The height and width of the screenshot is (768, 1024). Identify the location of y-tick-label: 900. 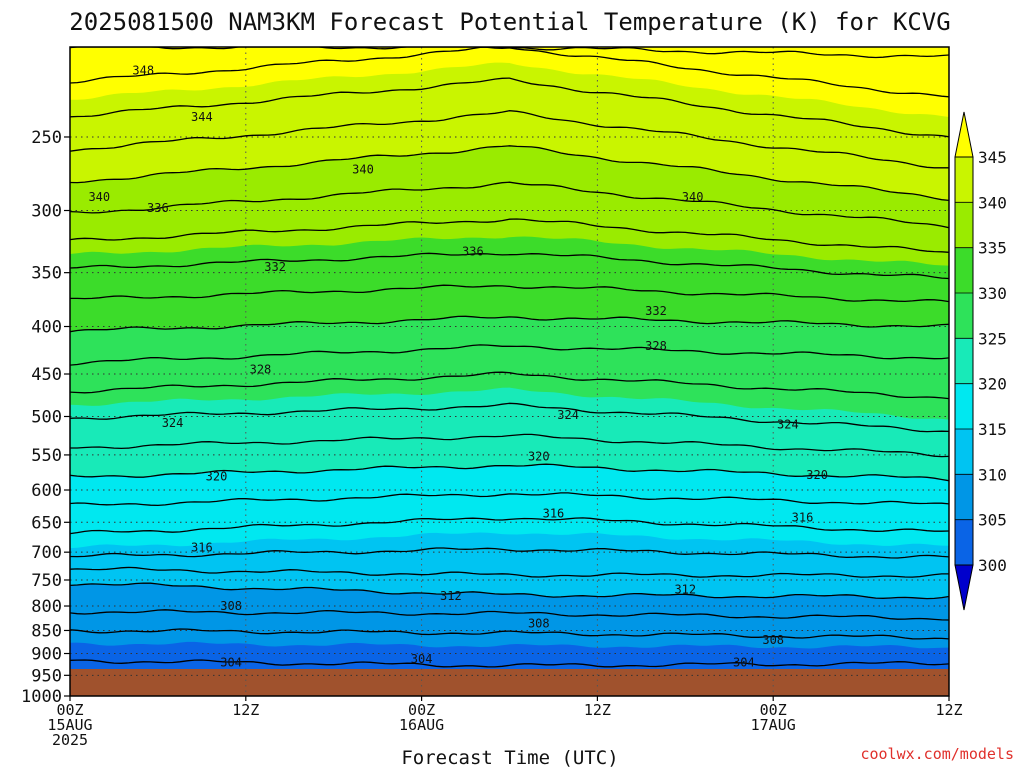
(46, 655).